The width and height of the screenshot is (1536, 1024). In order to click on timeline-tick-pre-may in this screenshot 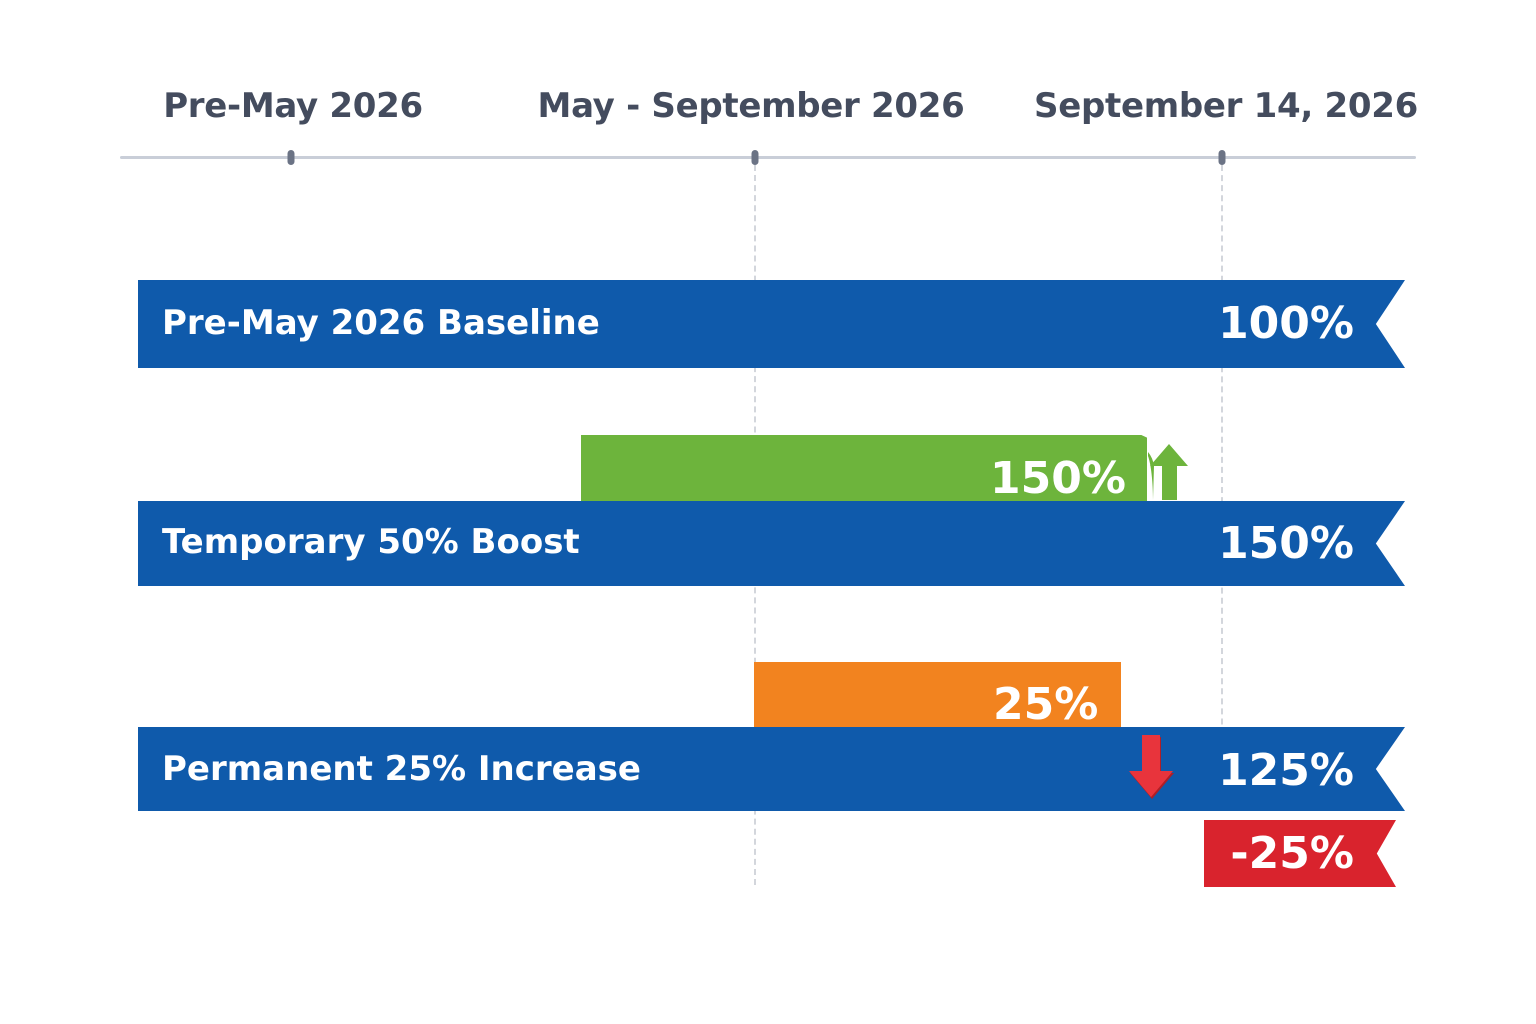, I will do `click(291, 157)`.